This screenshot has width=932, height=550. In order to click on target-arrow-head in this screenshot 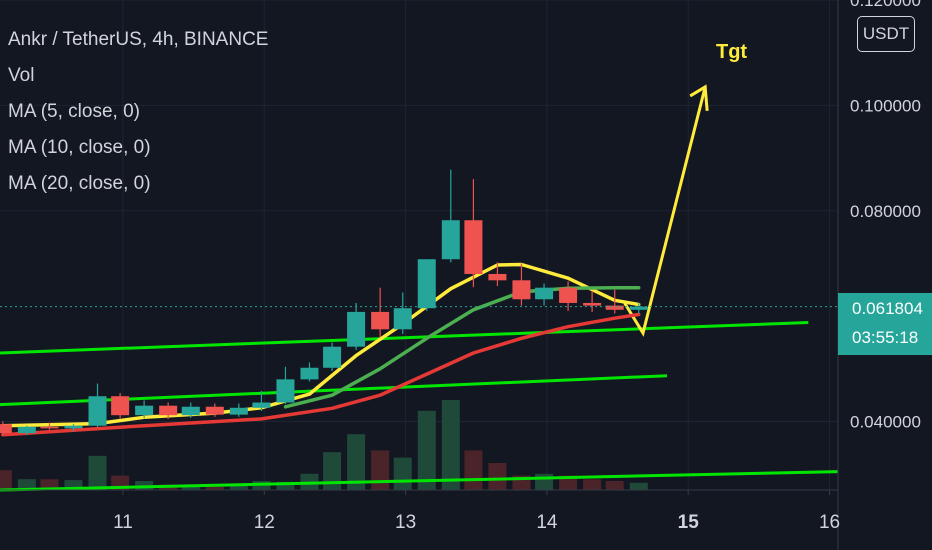, I will do `click(699, 98)`.